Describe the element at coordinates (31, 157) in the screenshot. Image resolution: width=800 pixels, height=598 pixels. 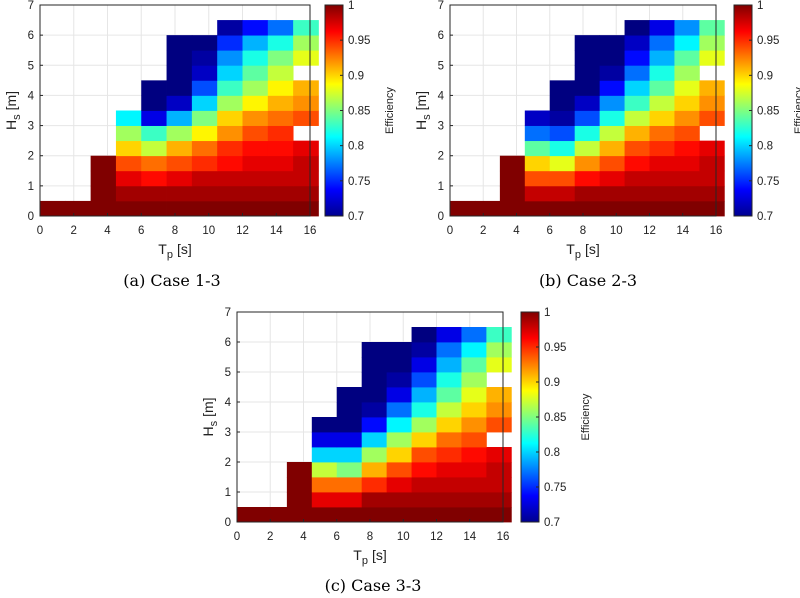
I see `y-tick-label: 2` at that location.